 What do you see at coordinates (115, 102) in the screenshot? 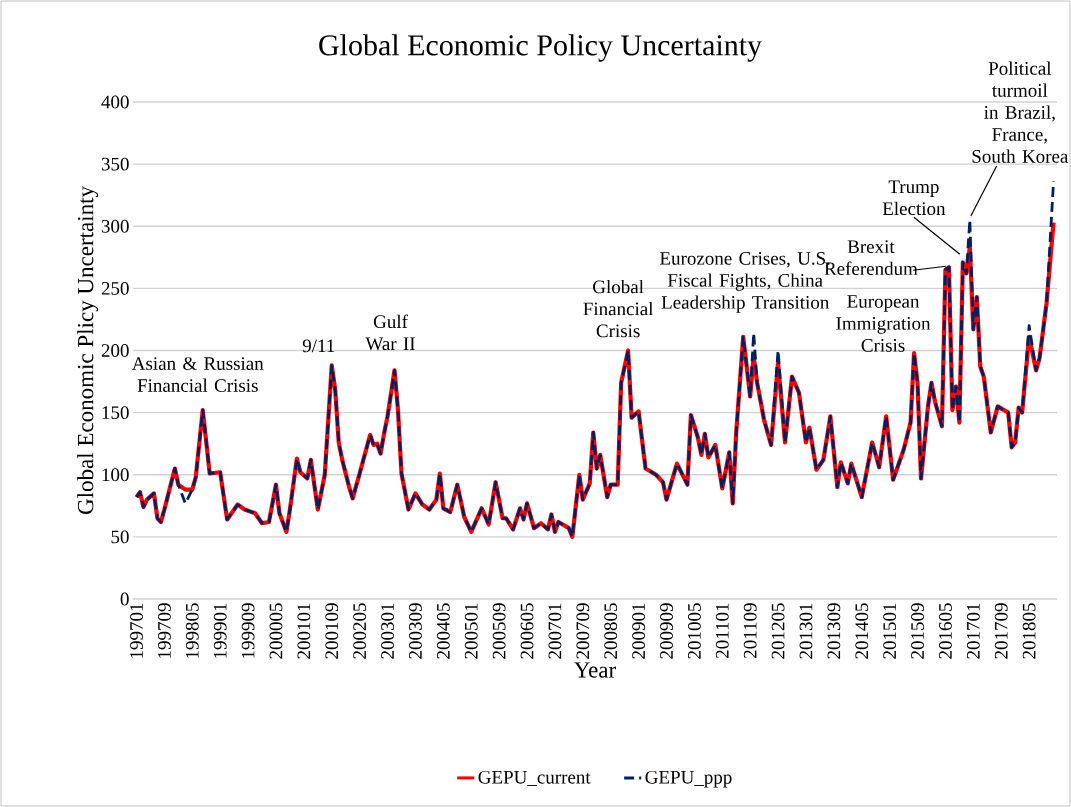
I see `y-tick-label: 400` at bounding box center [115, 102].